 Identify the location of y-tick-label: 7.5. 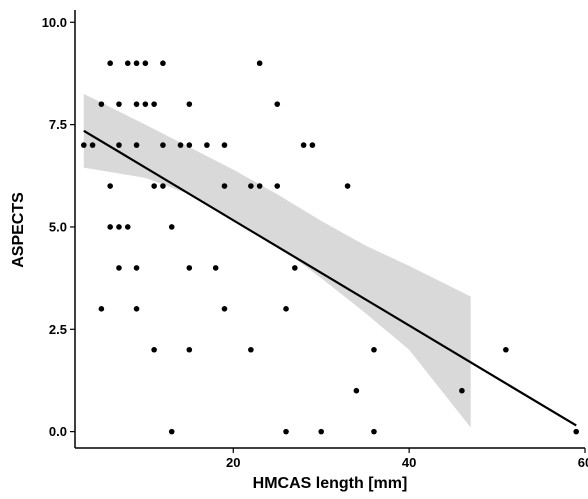
(58, 124).